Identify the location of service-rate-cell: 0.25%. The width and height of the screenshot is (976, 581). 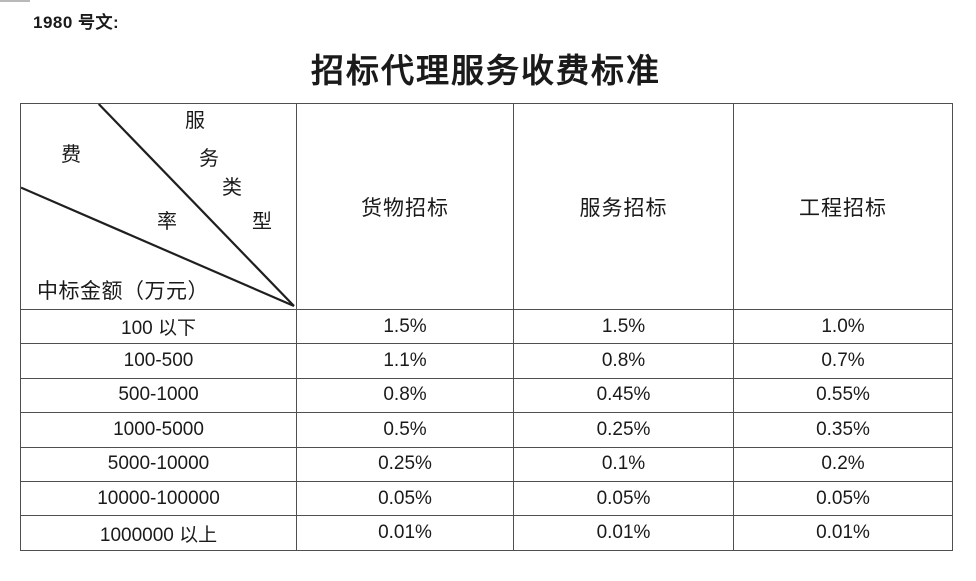
(623, 430).